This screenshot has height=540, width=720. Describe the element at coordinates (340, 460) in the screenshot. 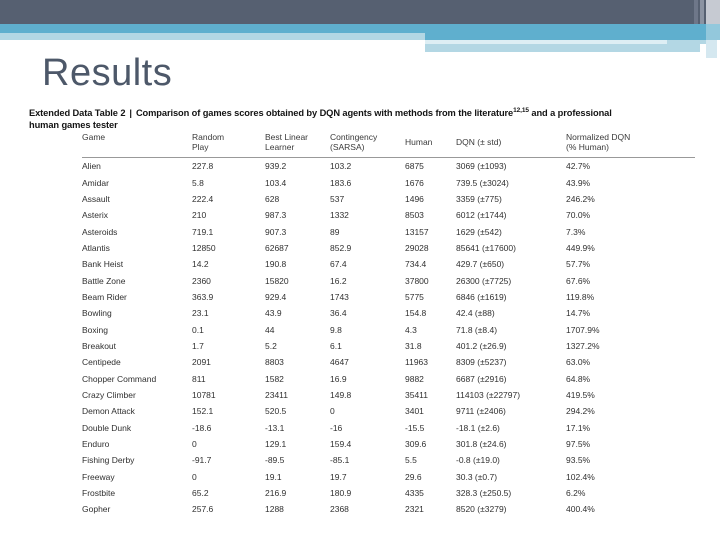

I see `score-cell: -85.1` at that location.